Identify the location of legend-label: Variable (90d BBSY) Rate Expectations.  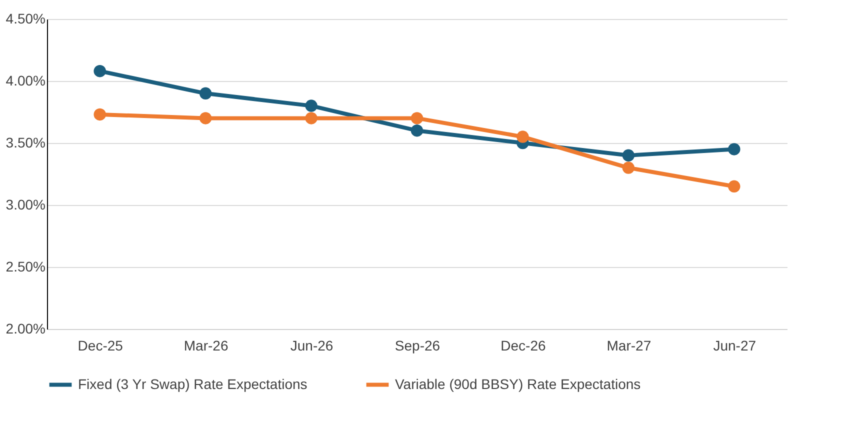
(518, 384).